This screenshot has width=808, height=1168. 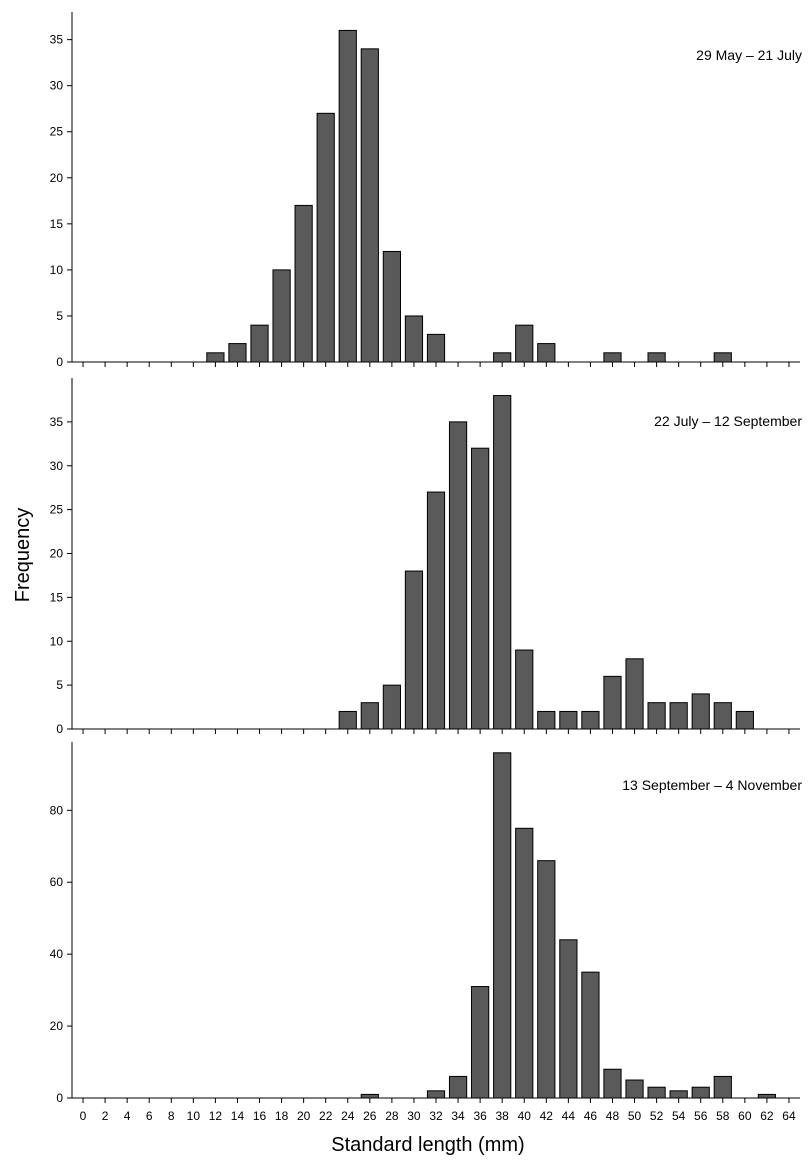 I want to click on x-tick-label: 50, so click(x=635, y=1116).